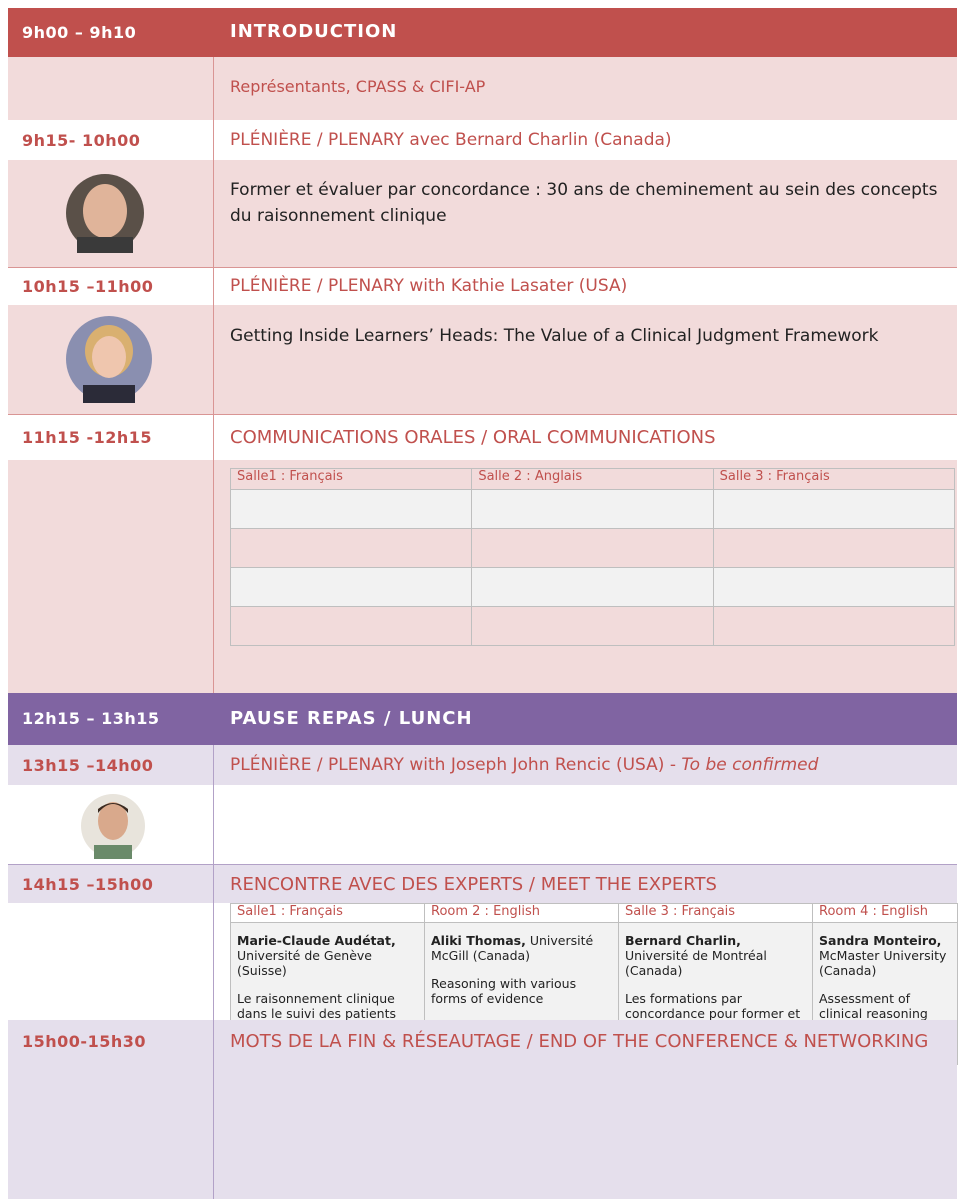 The height and width of the screenshot is (1199, 965). Describe the element at coordinates (88, 765) in the screenshot. I see `session-time: 13h15 –14h00` at that location.